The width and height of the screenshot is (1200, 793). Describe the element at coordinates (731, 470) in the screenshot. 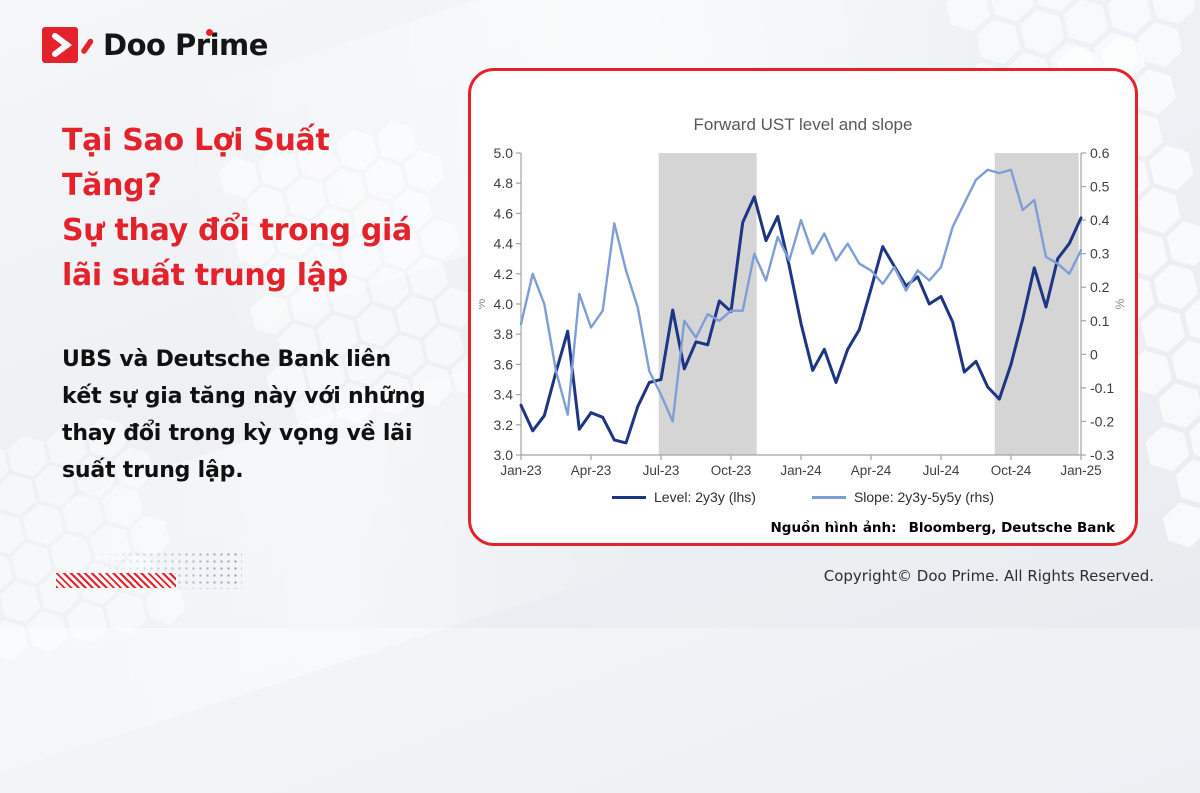

I see `svg-text: Oct-23` at that location.